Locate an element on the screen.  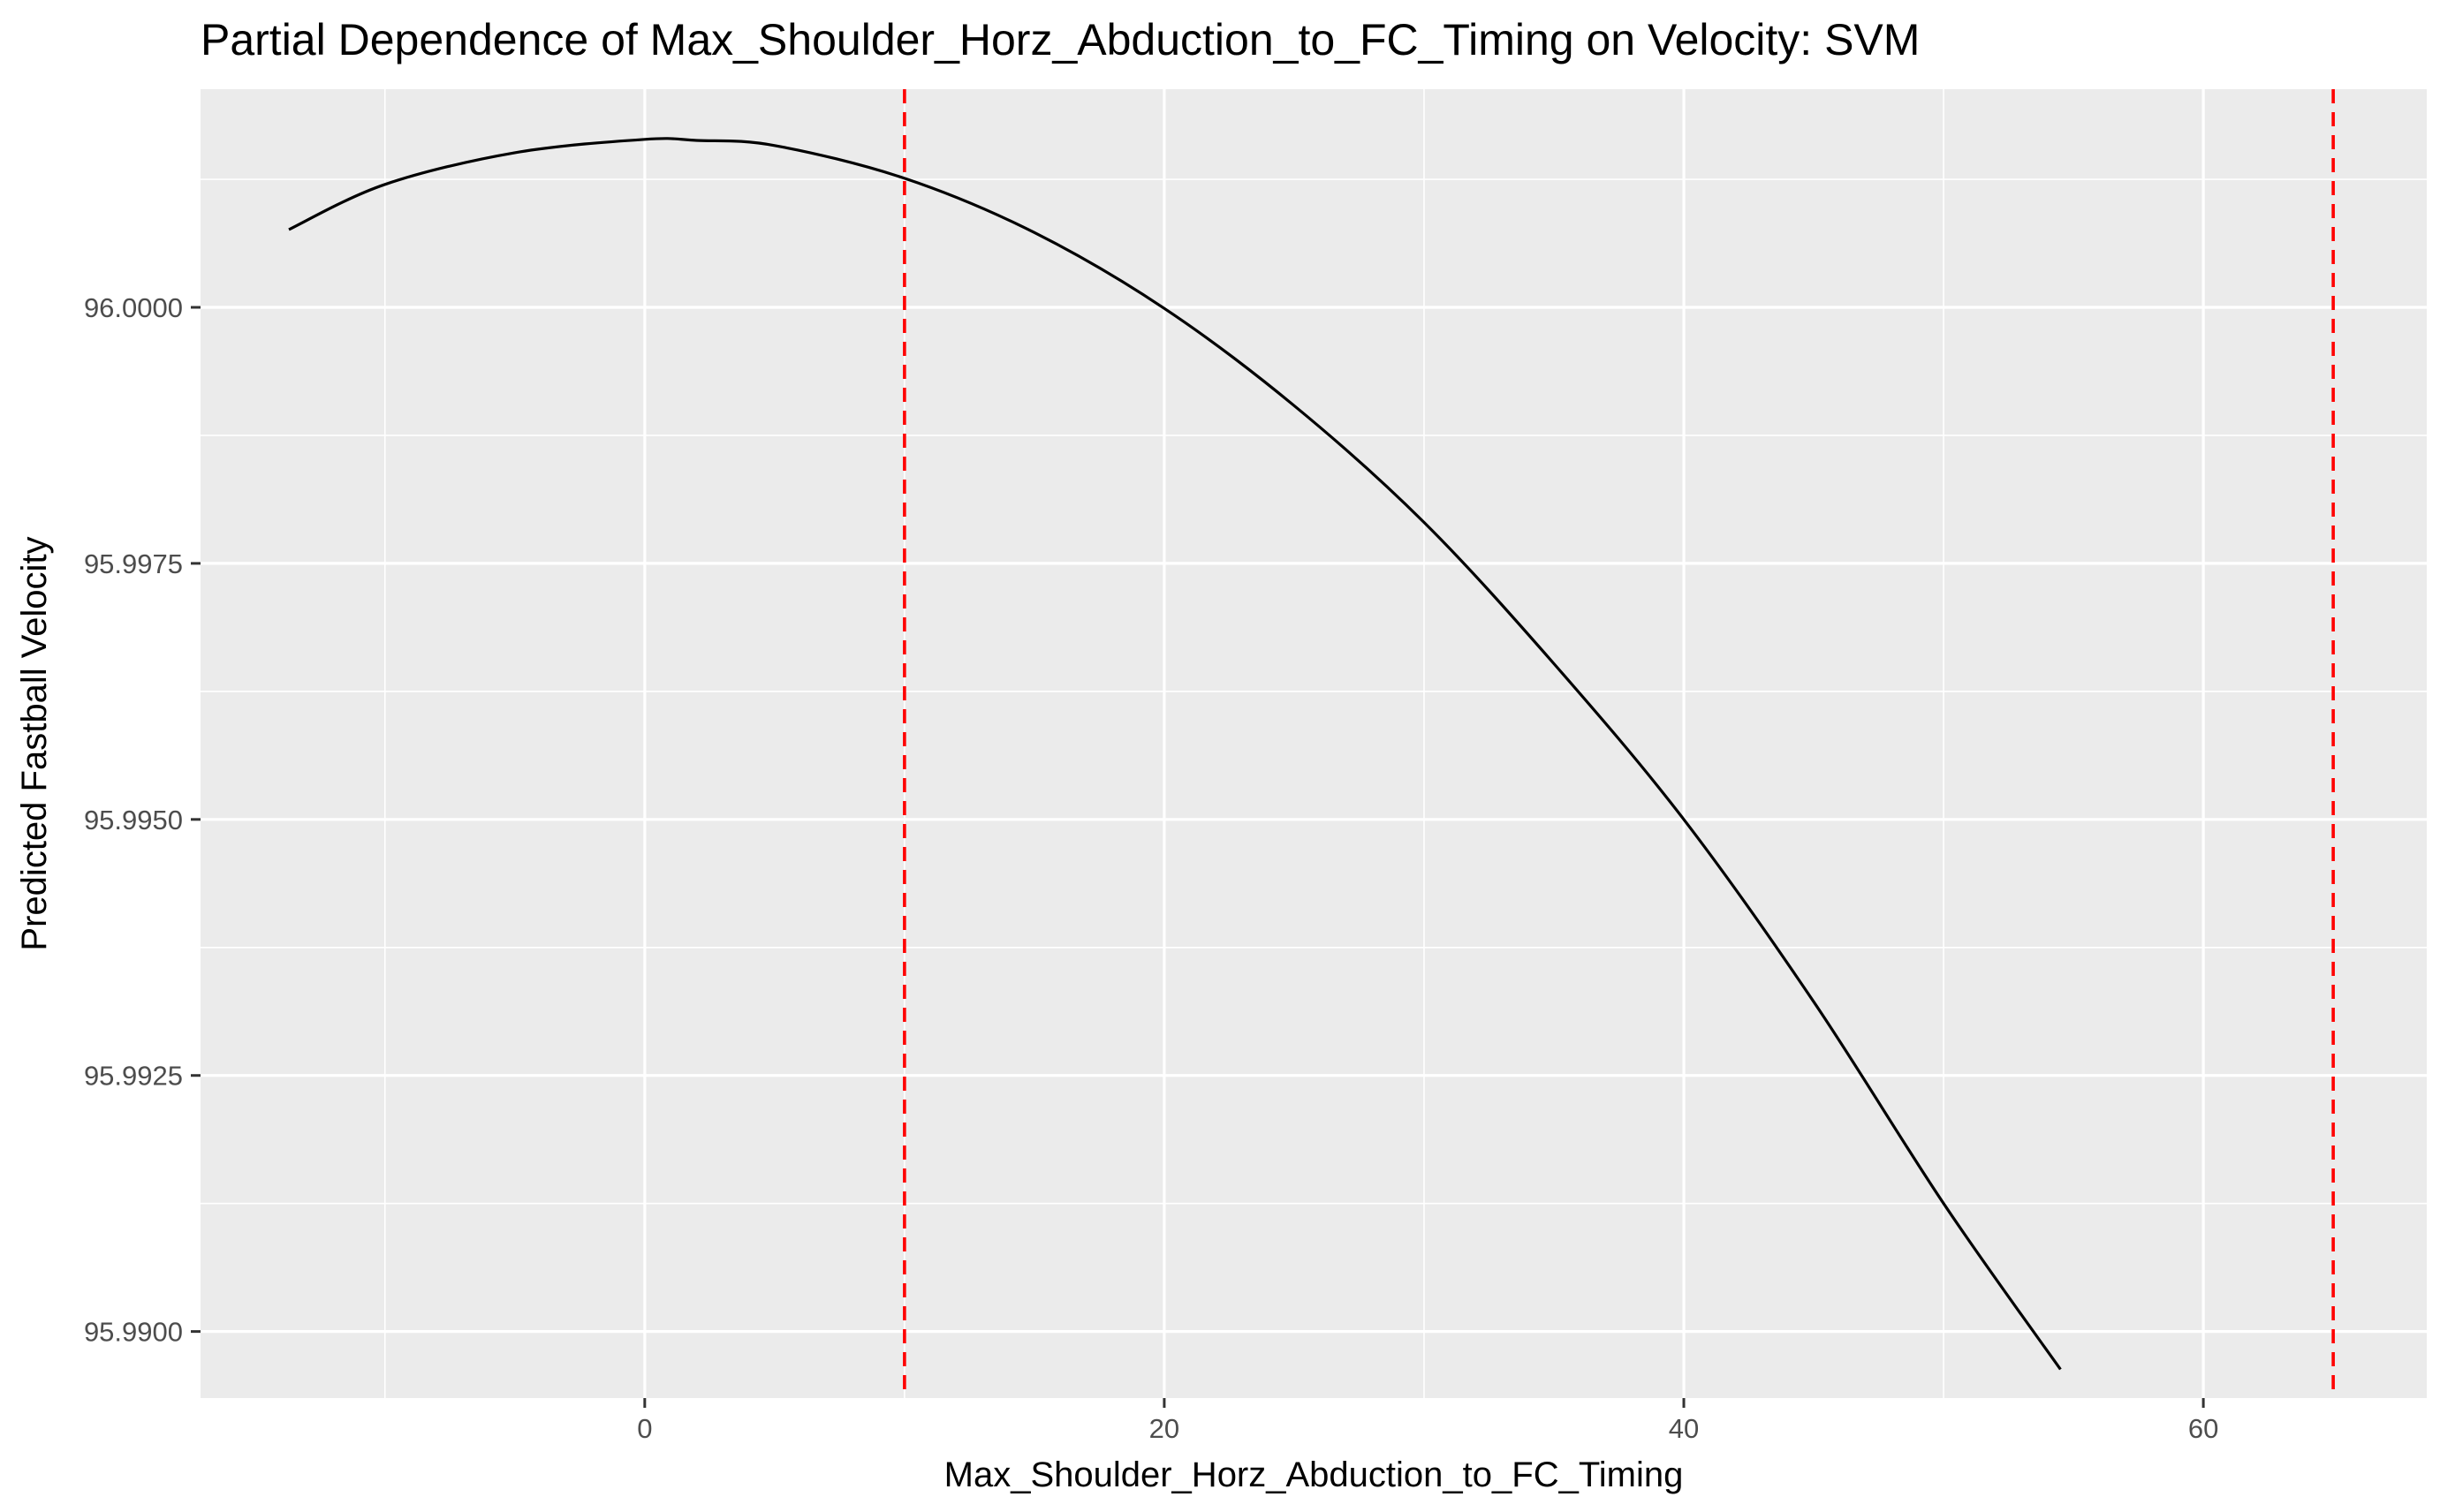
y-tick-label: 96.0000 is located at coordinates (133, 308).